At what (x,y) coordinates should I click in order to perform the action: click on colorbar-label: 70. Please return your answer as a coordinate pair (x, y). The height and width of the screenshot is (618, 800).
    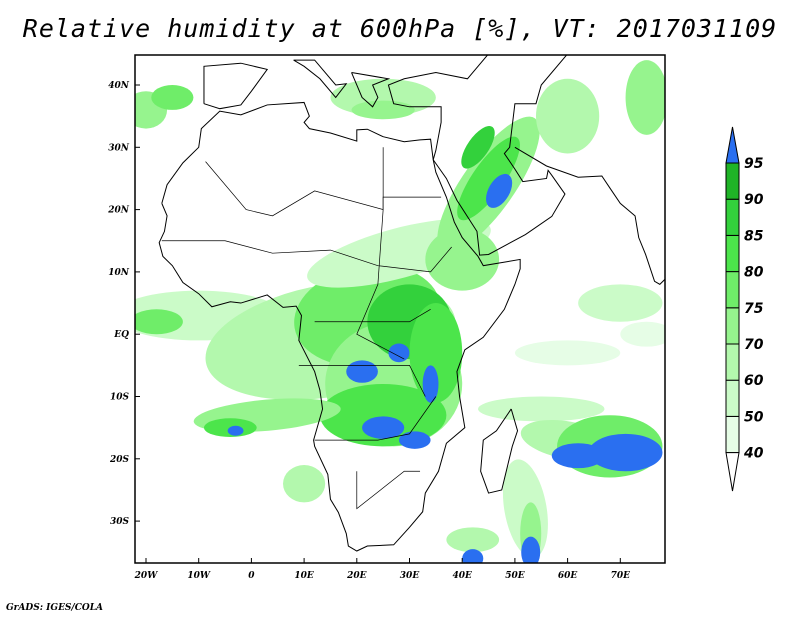
    Looking at the image, I should click on (754, 345).